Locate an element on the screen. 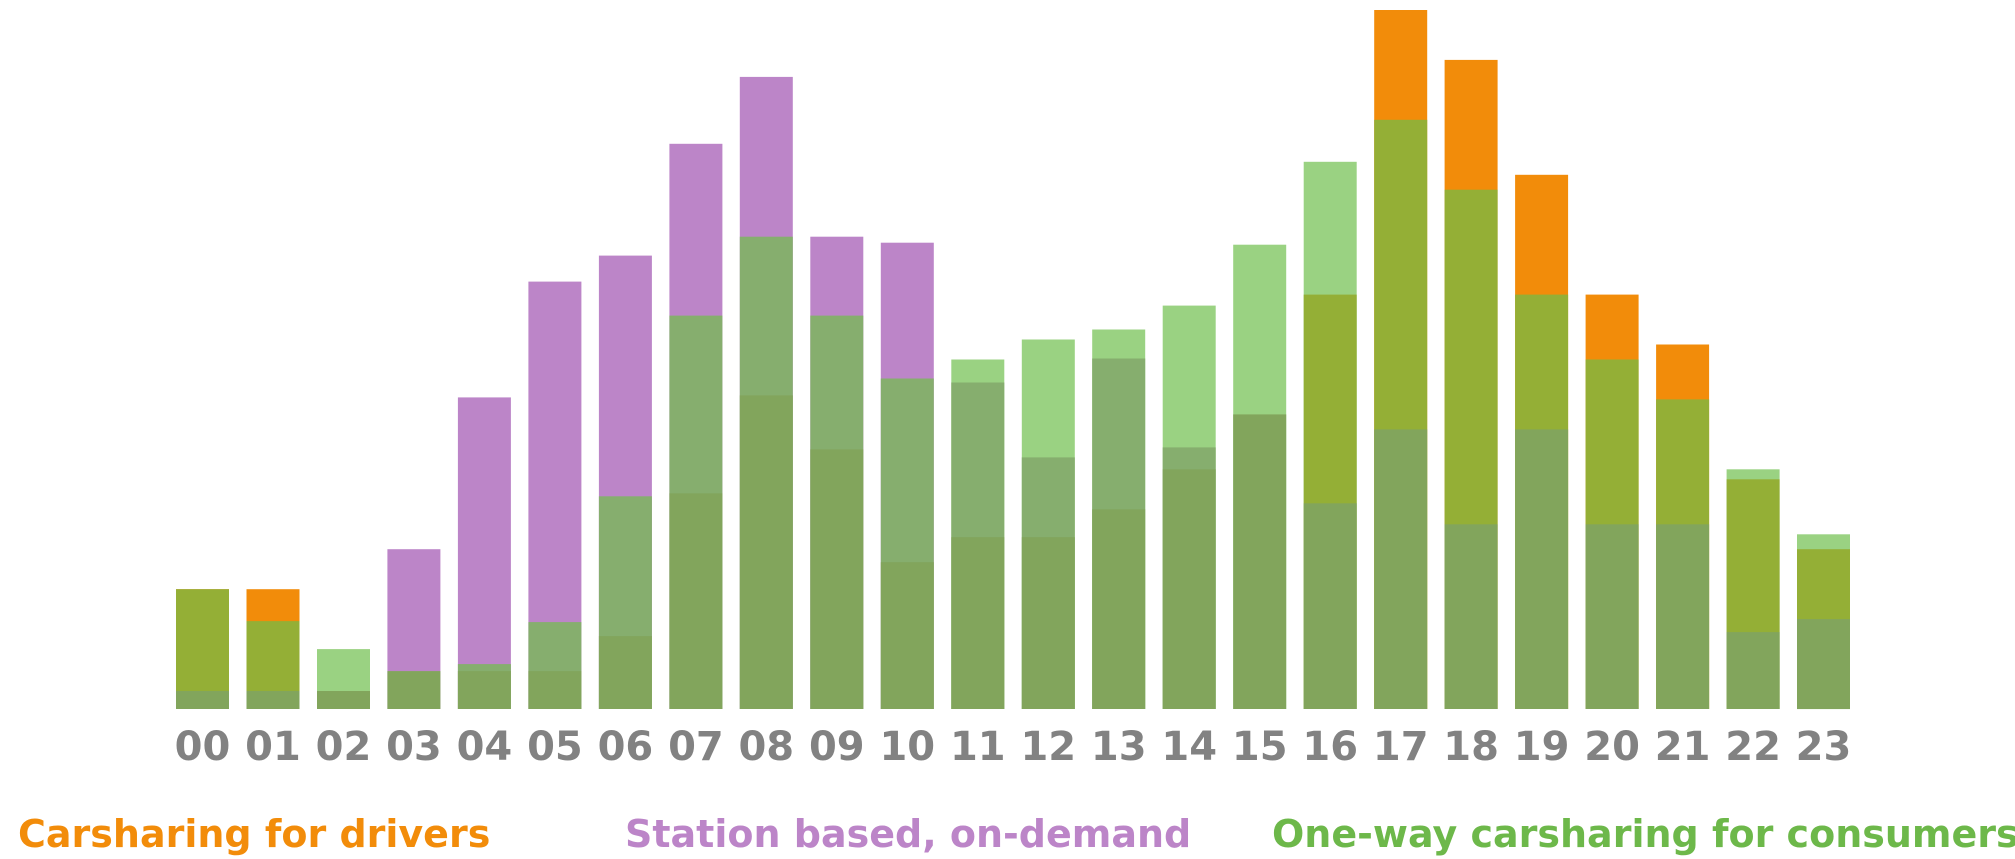 Image resolution: width=2015 pixels, height=859 pixels. x-tick-07: 07 is located at coordinates (696, 747).